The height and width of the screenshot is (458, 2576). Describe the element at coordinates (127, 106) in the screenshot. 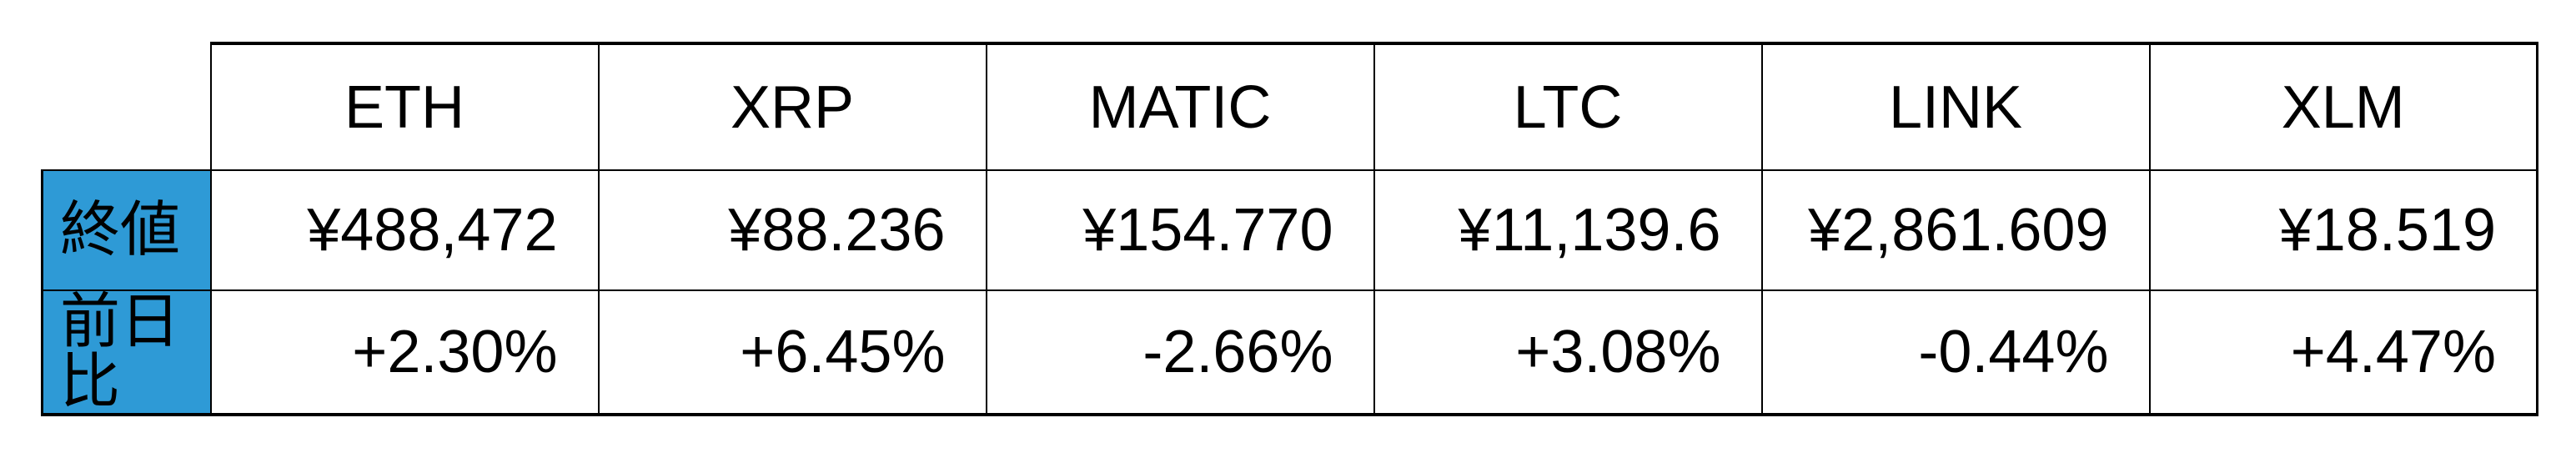

I see `corner-cell` at that location.